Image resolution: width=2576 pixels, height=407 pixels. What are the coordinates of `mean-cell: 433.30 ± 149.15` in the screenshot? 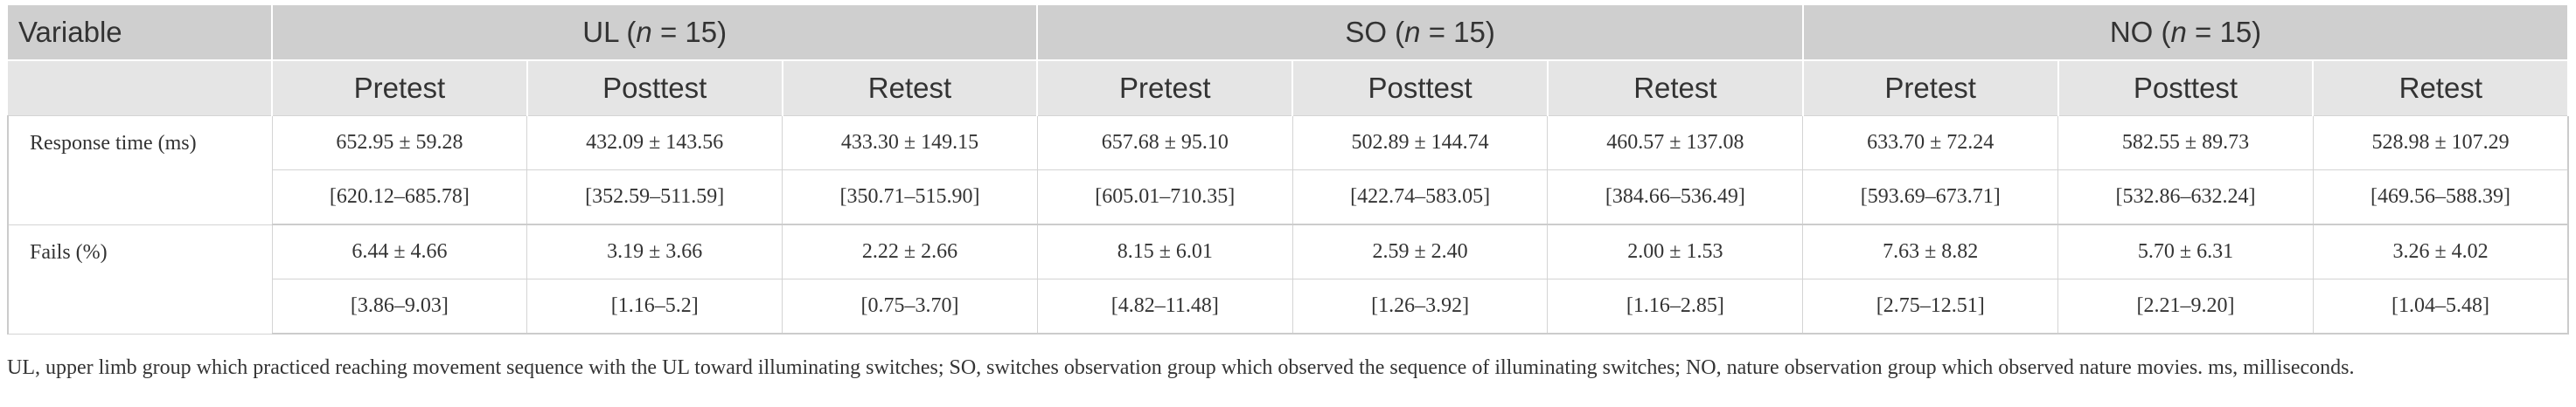 It's located at (910, 142).